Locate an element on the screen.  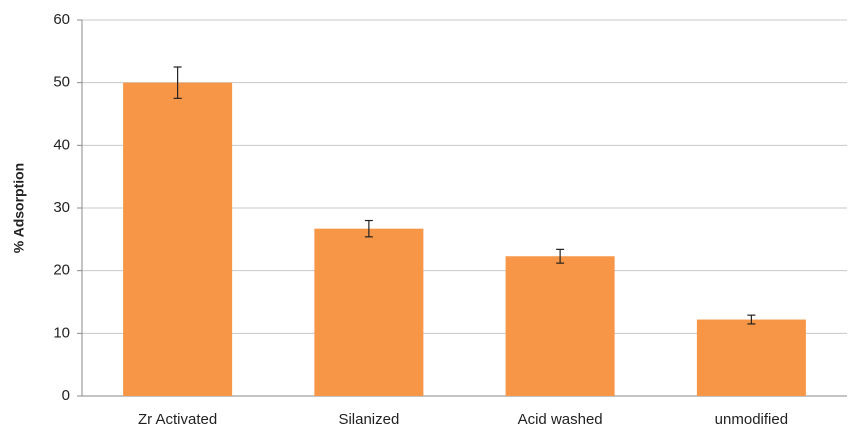
y-tick-label: 10 is located at coordinates (61, 332).